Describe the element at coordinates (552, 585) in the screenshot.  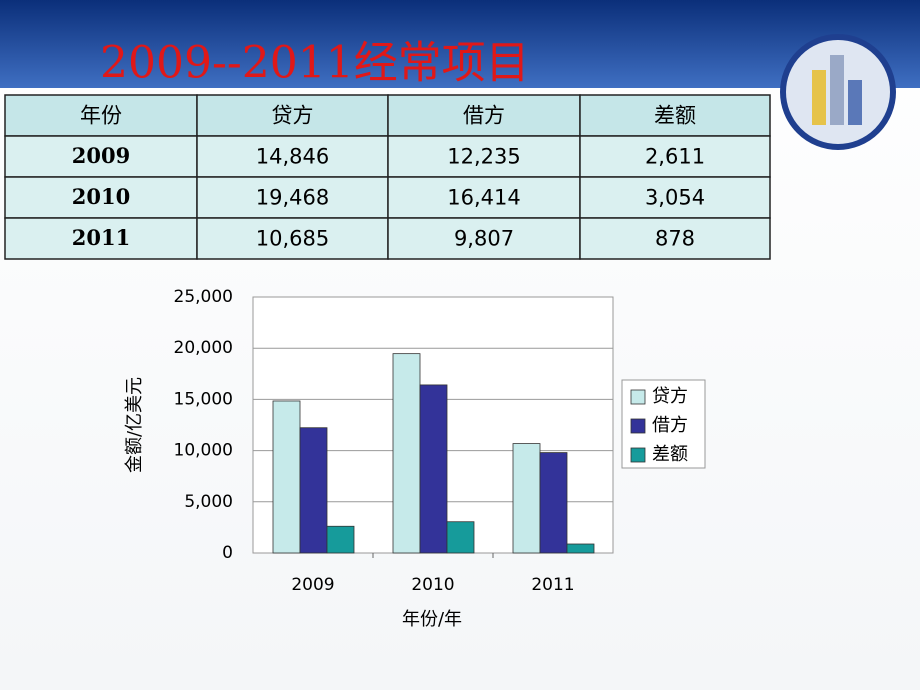
I see `x-tick-label: 2011` at that location.